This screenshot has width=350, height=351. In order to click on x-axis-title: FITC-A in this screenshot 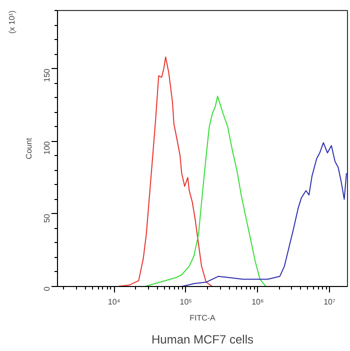, I will do `click(203, 318)`.